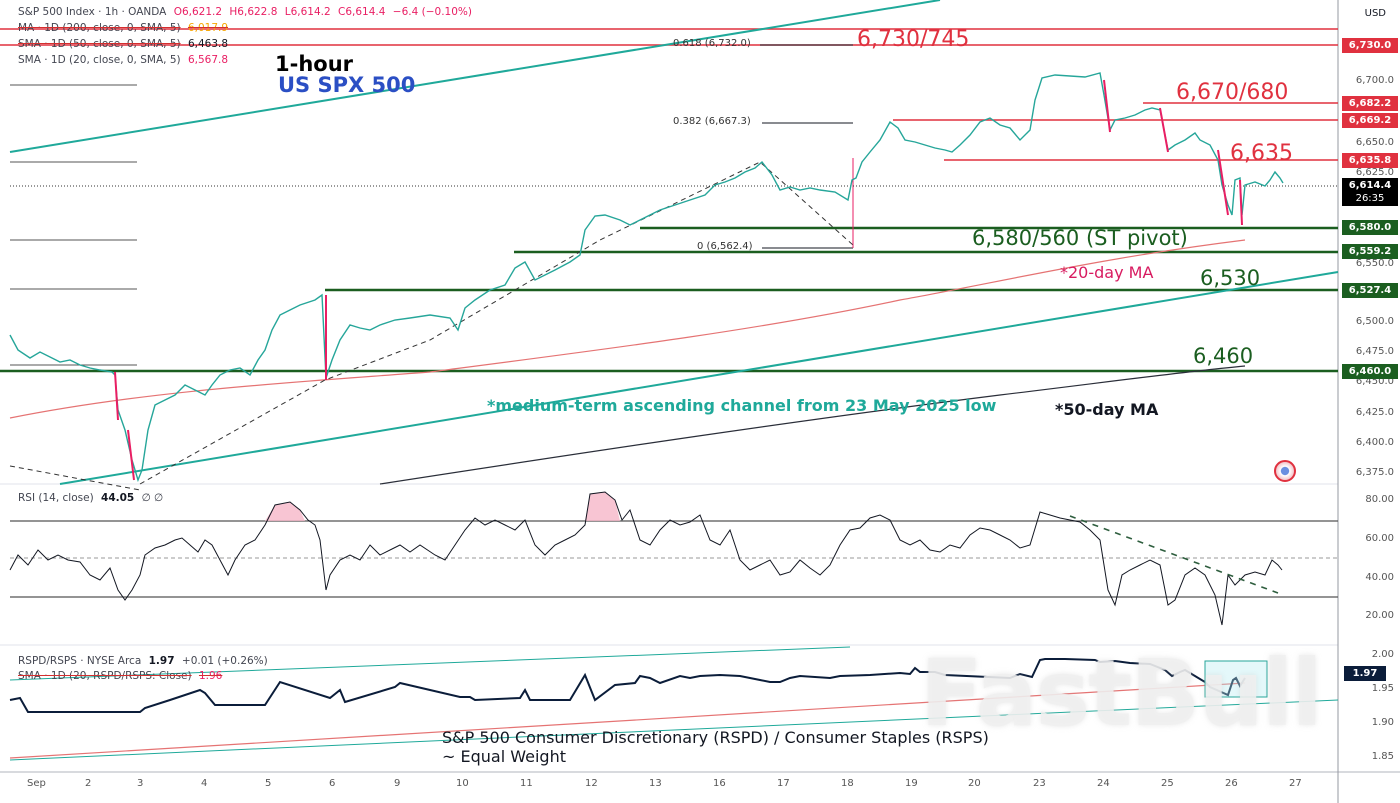  I want to click on ratio-channel-bottom, so click(674, 730).